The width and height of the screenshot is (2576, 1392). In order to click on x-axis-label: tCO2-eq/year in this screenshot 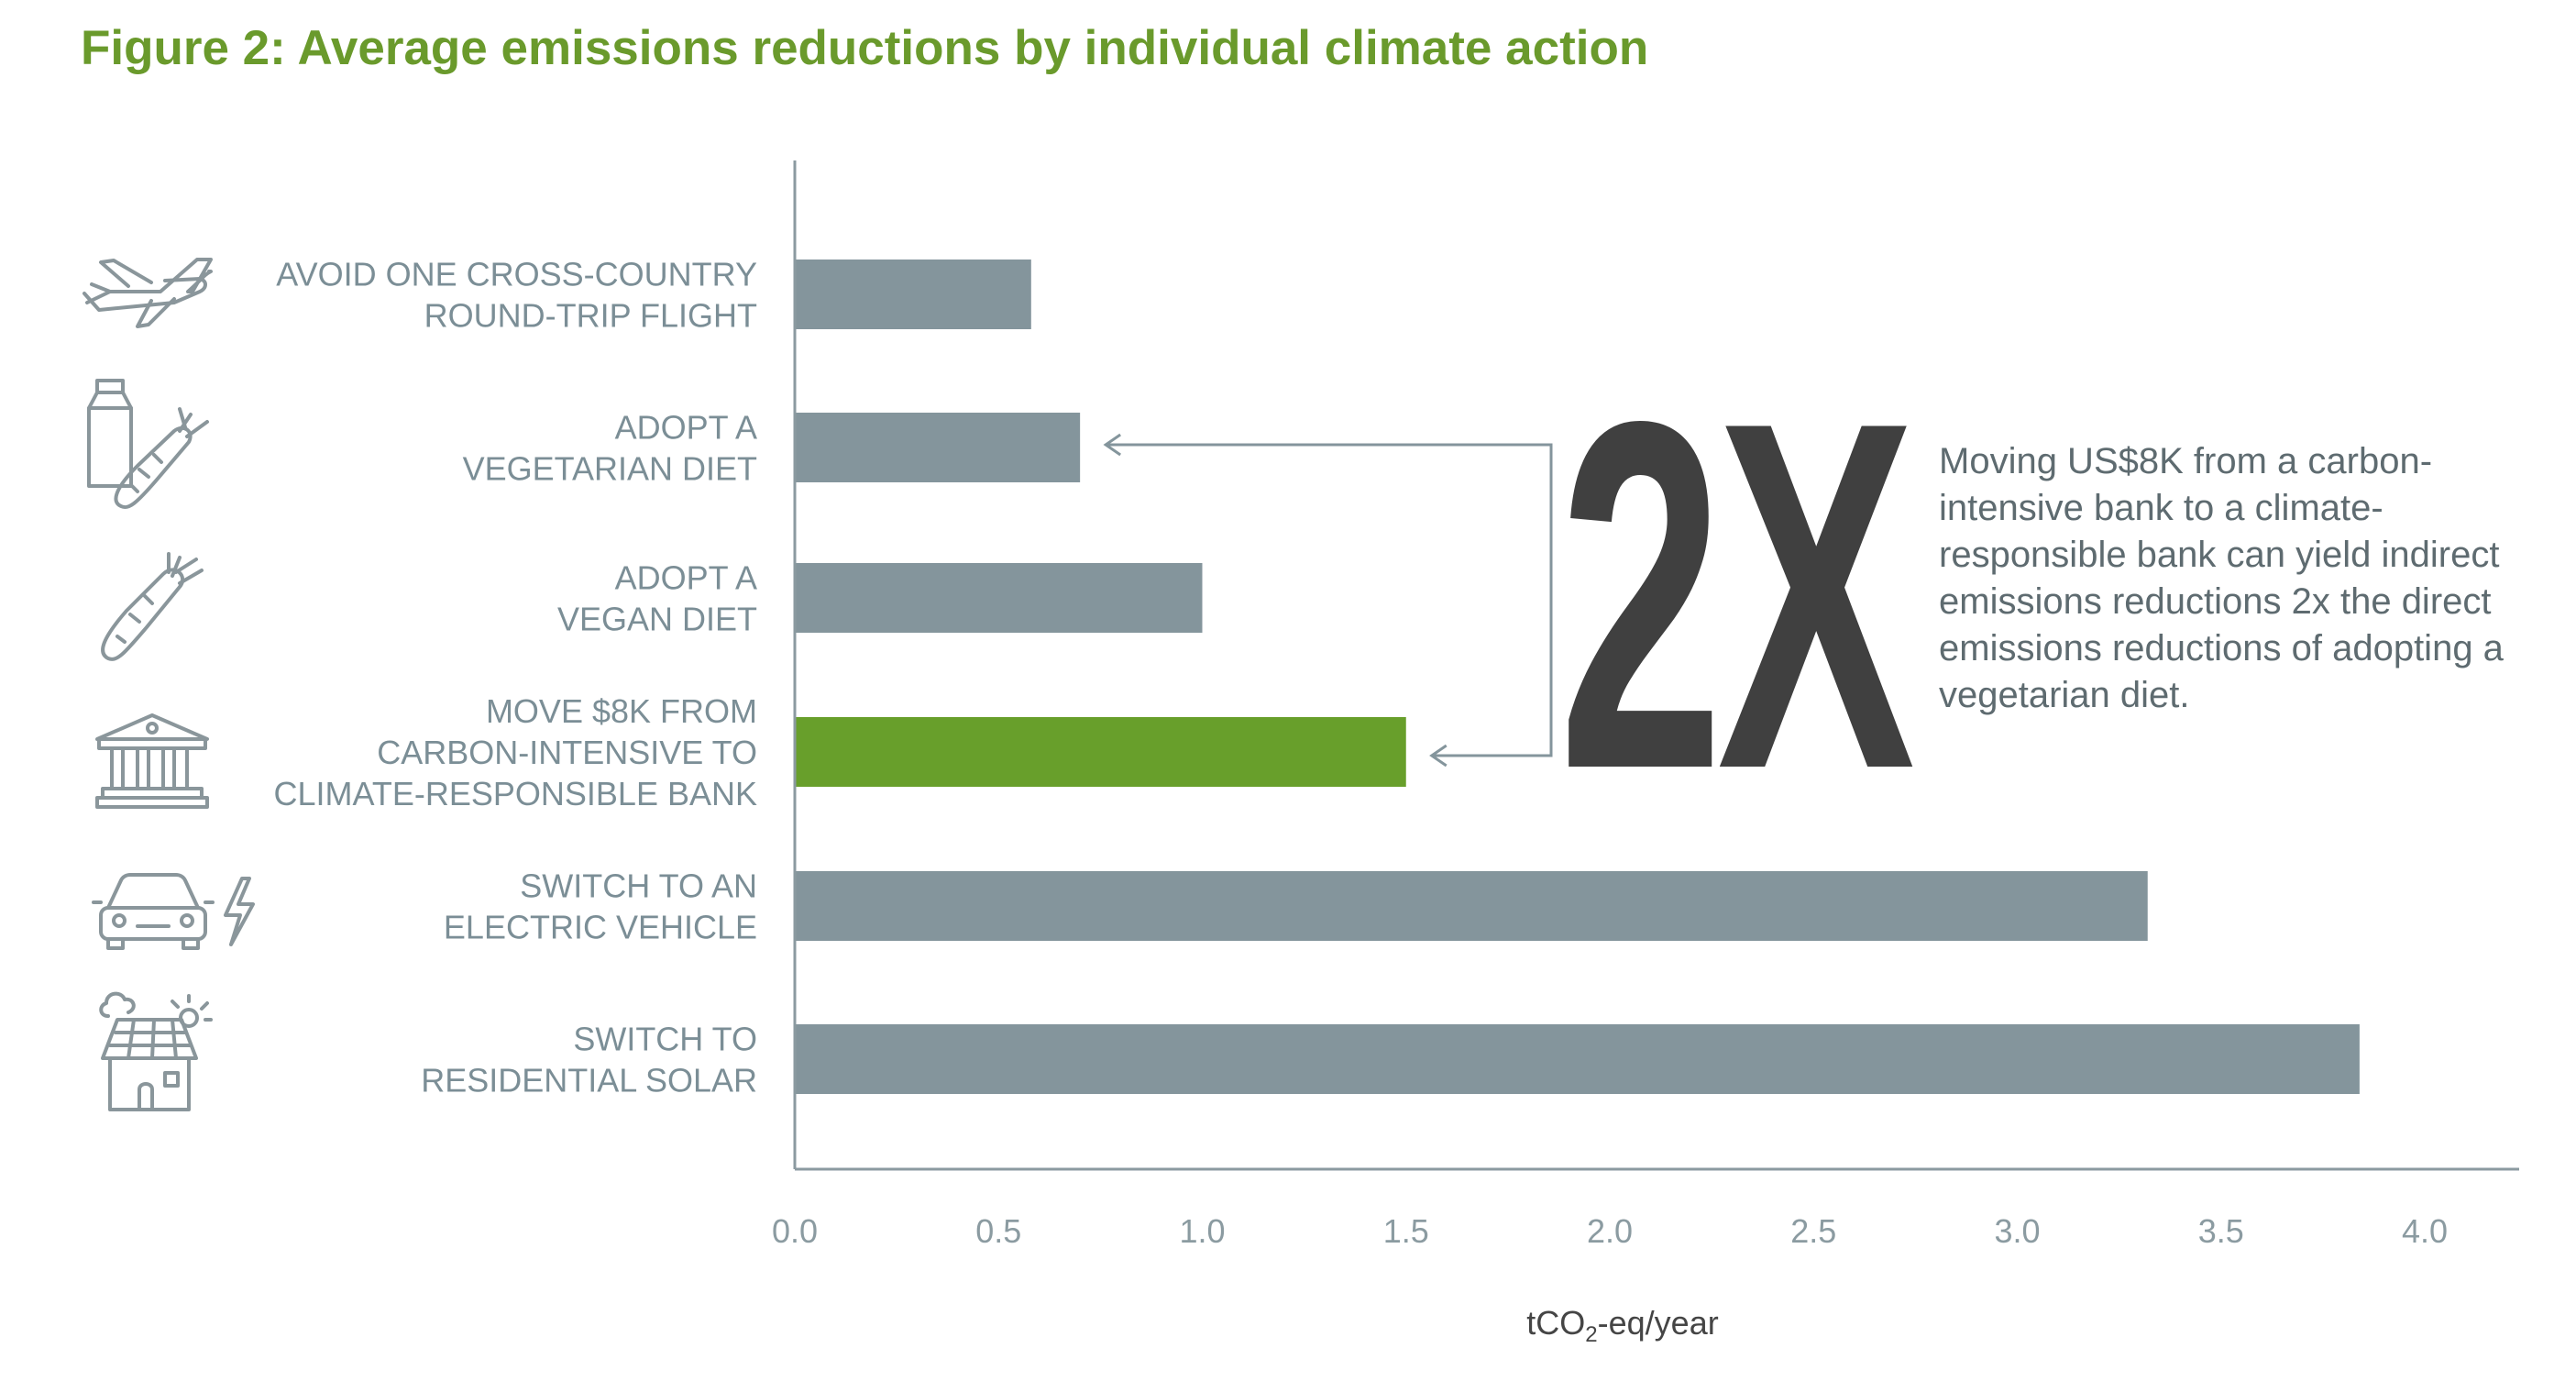, I will do `click(1622, 1325)`.